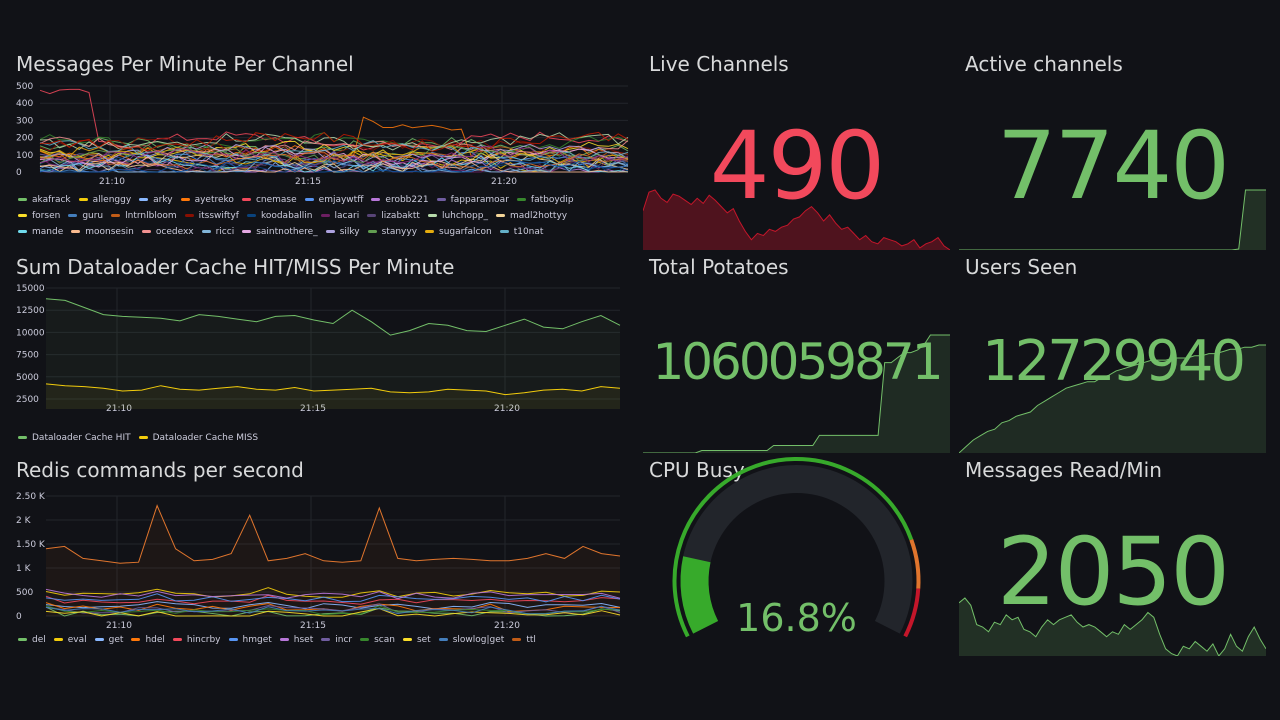 The image size is (1280, 720). I want to click on legend-item: Dataloader Cache HIT, so click(74, 438).